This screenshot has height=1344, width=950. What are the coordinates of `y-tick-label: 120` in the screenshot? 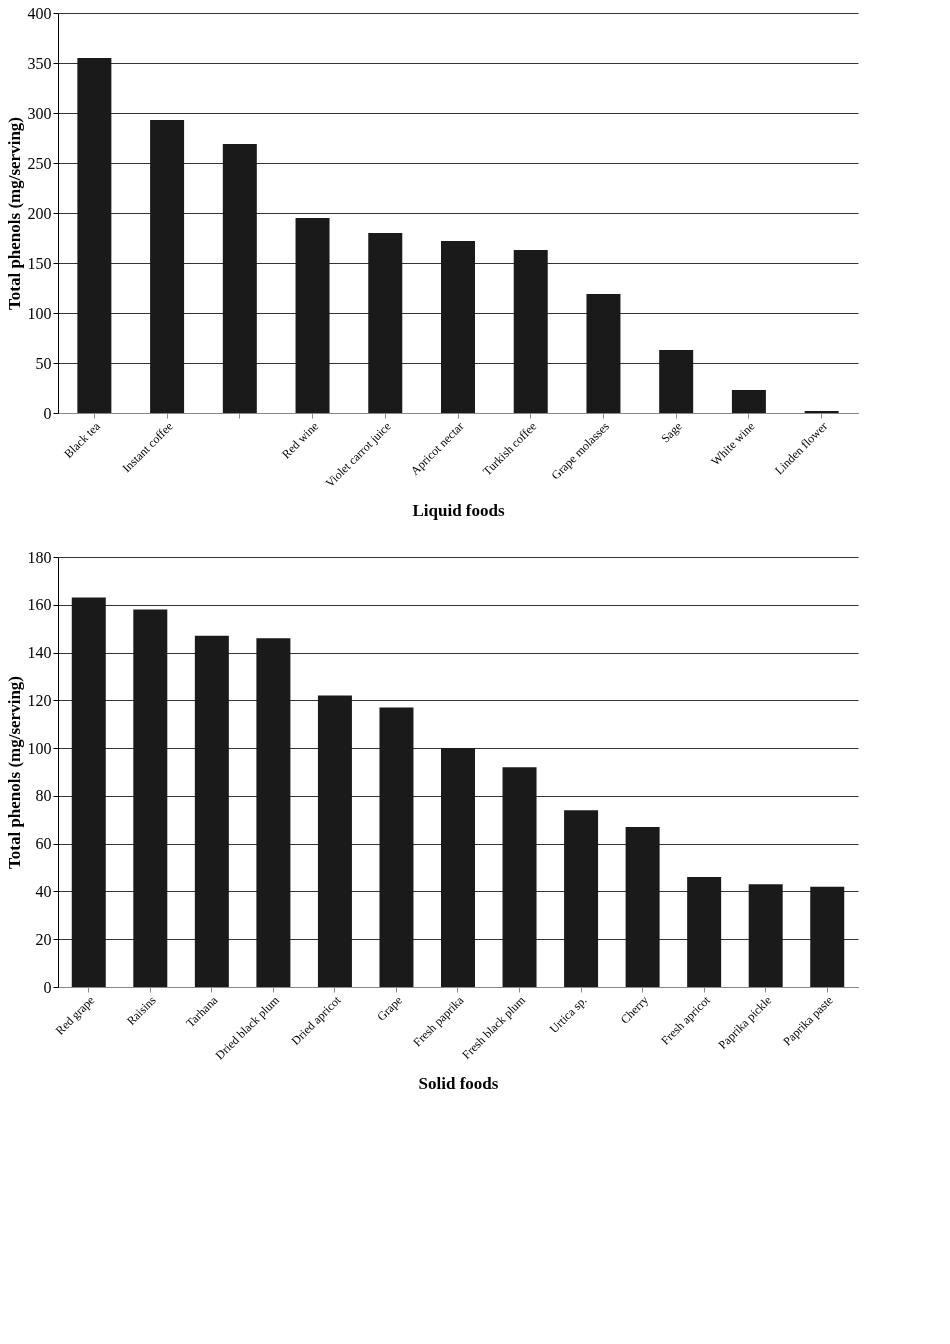 It's located at (39, 700).